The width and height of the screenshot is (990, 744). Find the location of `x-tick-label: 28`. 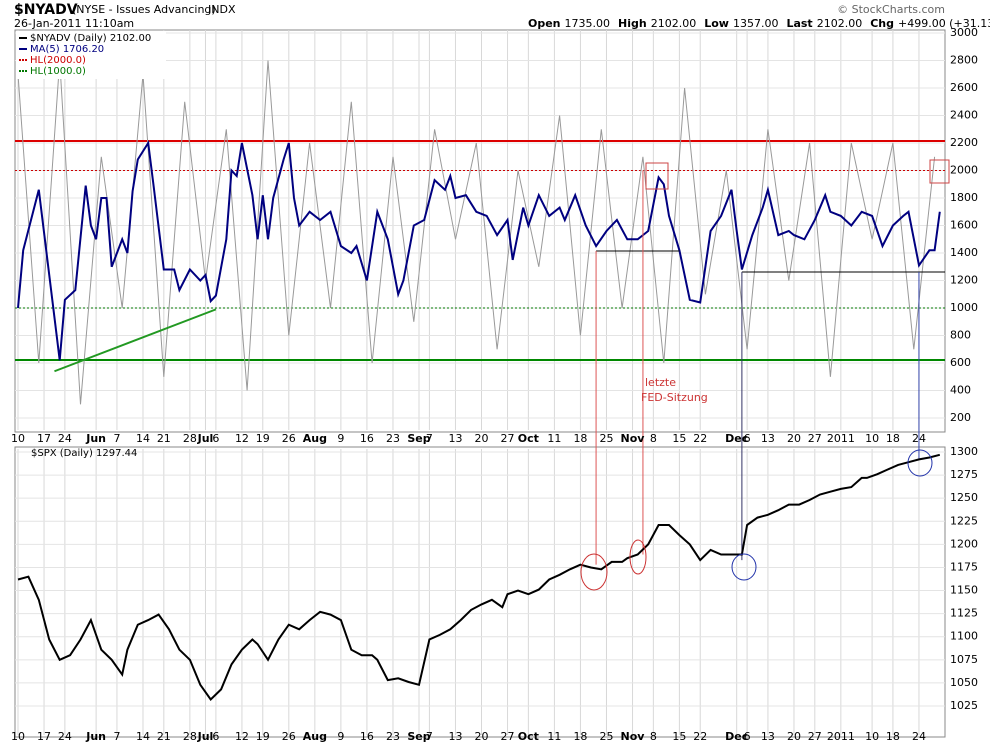

x-tick-label: 28 is located at coordinates (190, 736).